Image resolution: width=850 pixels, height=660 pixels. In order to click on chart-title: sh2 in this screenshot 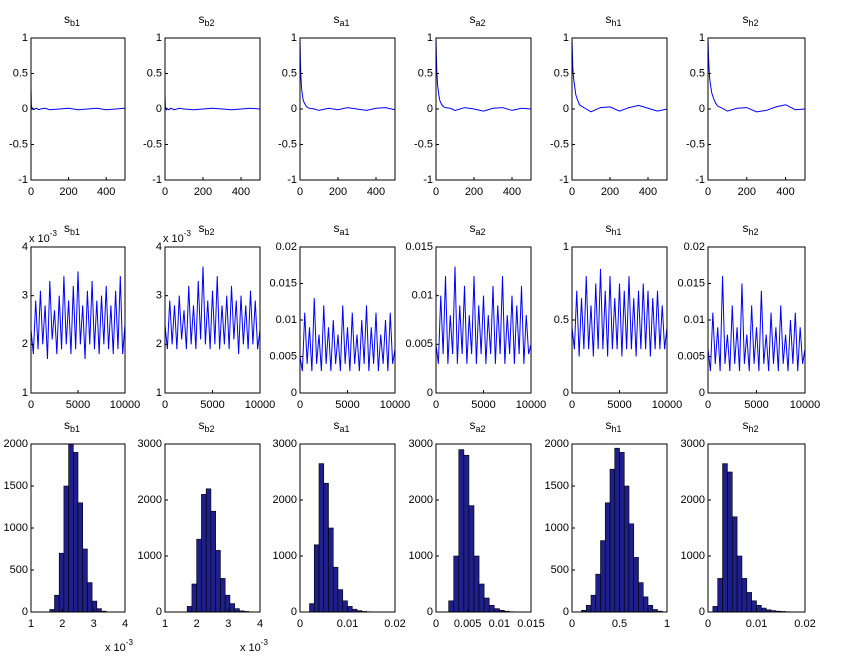, I will do `click(750, 426)`.